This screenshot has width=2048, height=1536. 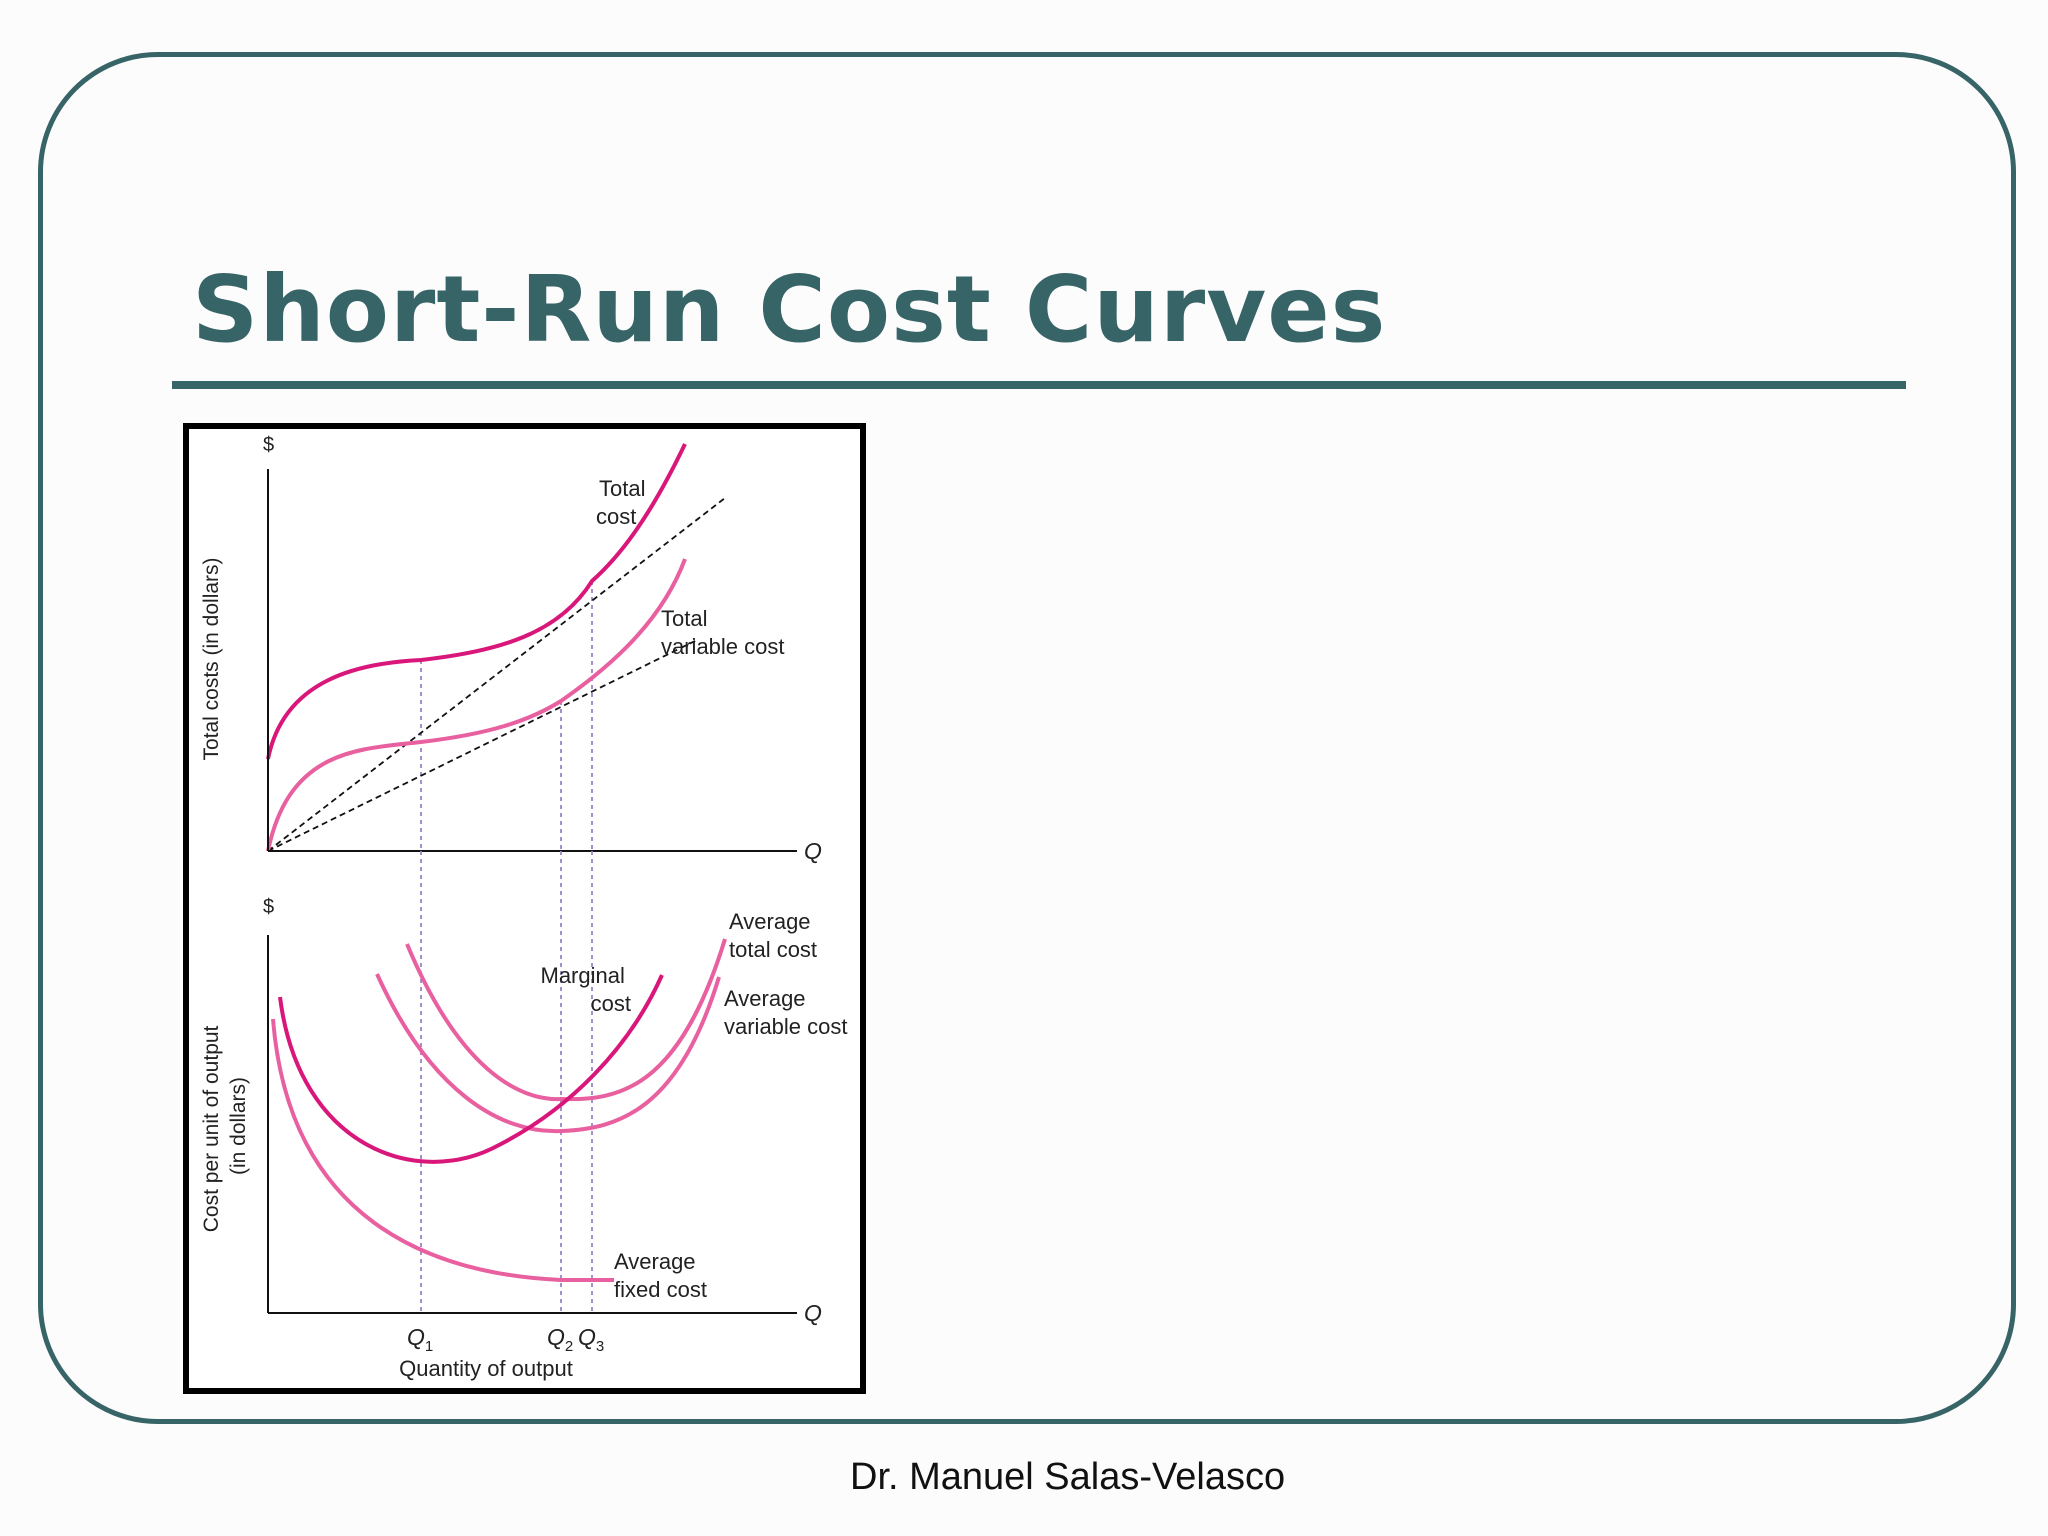 What do you see at coordinates (583, 975) in the screenshot?
I see `marginal-cost-label-line1: Marginal` at bounding box center [583, 975].